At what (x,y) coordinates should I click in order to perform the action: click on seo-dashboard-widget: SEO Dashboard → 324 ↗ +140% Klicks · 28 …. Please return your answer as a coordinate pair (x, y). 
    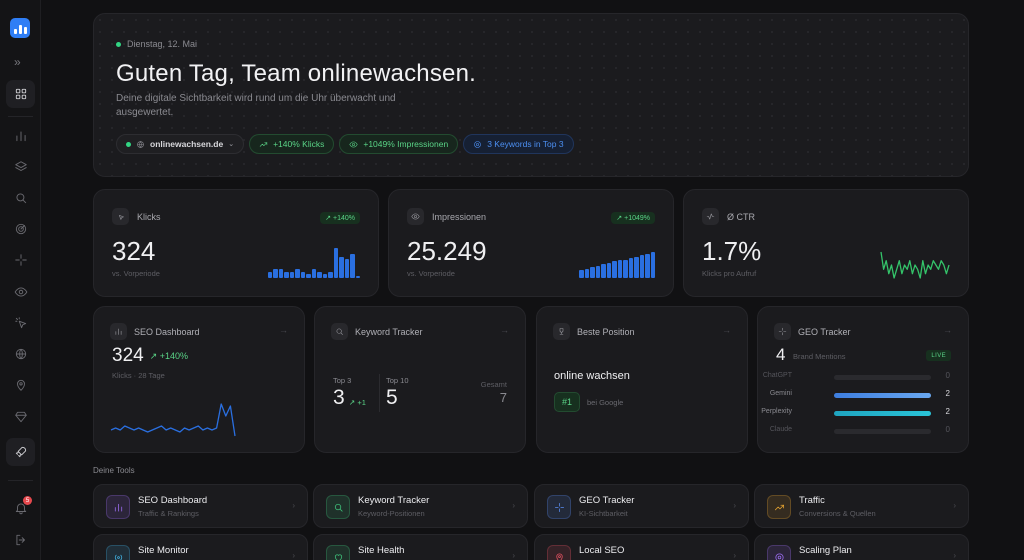
    Looking at the image, I should click on (199, 379).